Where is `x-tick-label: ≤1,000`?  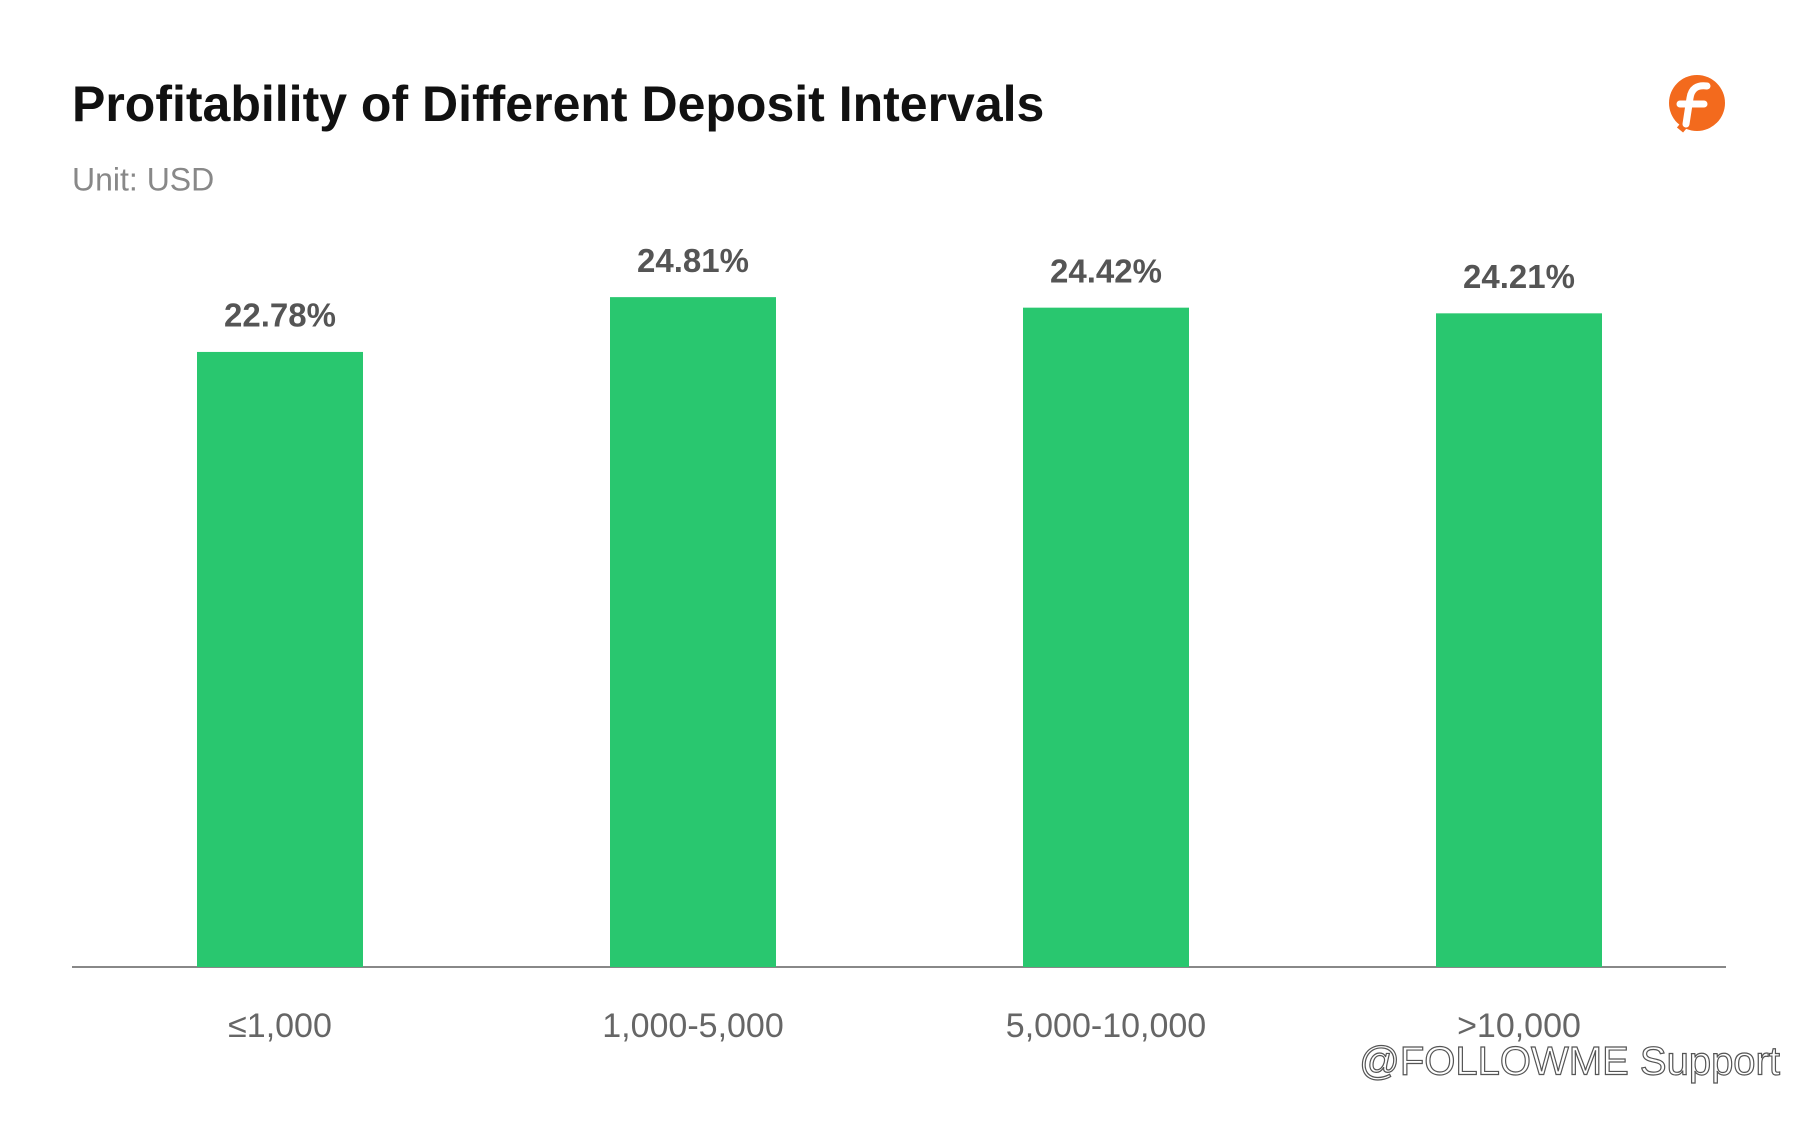
x-tick-label: ≤1,000 is located at coordinates (280, 1026).